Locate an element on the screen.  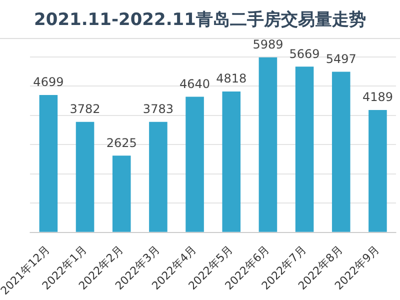
data-label: 4699 is located at coordinates (48, 82).